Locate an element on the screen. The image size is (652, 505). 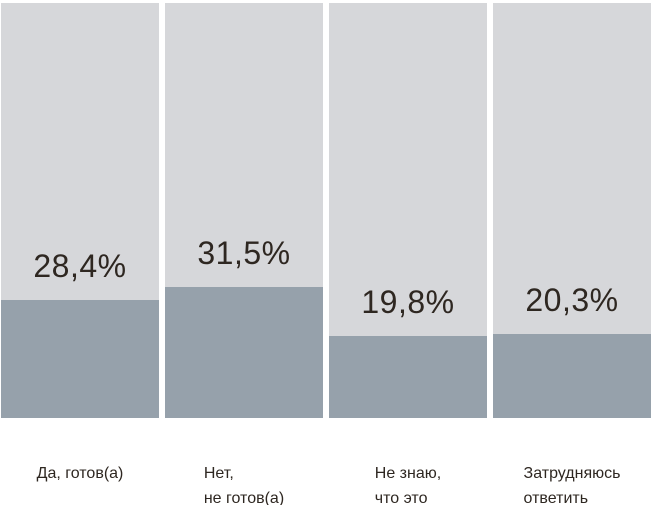
bar-value-label: 28,4% is located at coordinates (80, 266).